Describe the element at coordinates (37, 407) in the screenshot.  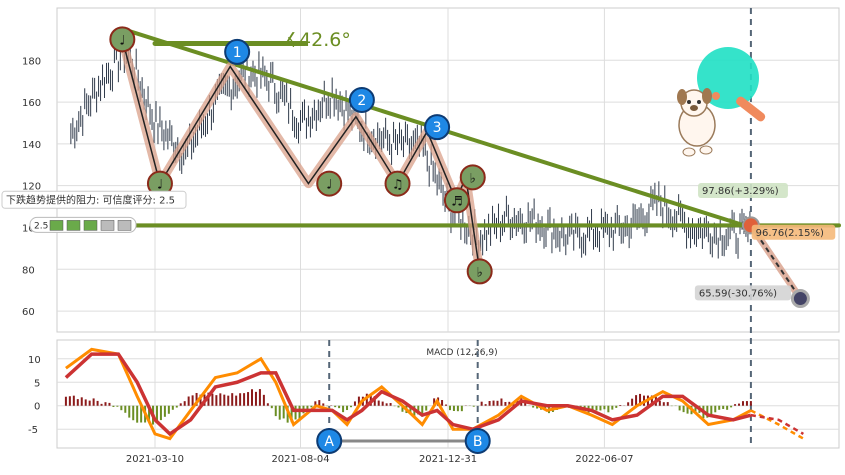
I see `macd-y-tick-label: 0` at that location.